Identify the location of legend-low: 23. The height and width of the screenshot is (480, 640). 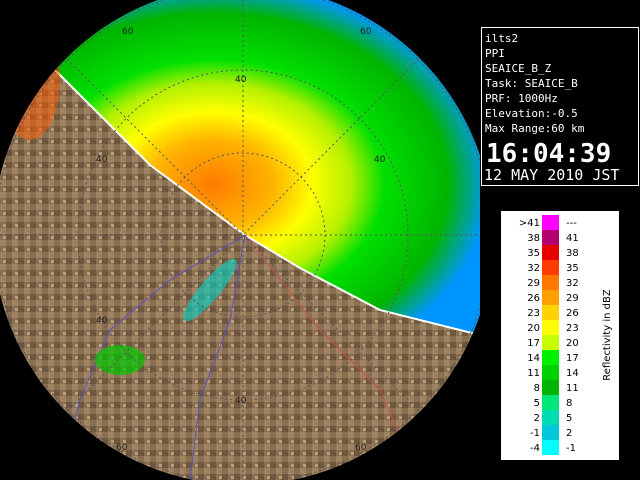
(533, 313).